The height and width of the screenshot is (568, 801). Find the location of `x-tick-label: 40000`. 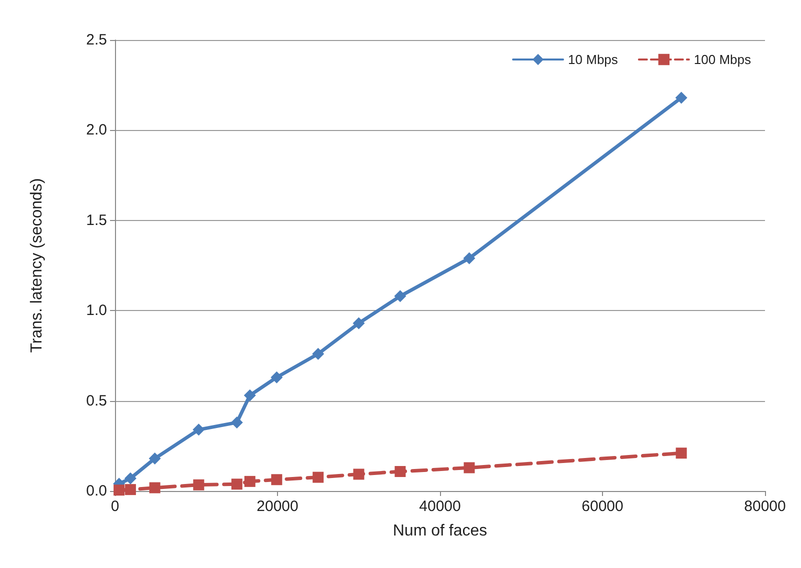

x-tick-label: 40000 is located at coordinates (440, 506).